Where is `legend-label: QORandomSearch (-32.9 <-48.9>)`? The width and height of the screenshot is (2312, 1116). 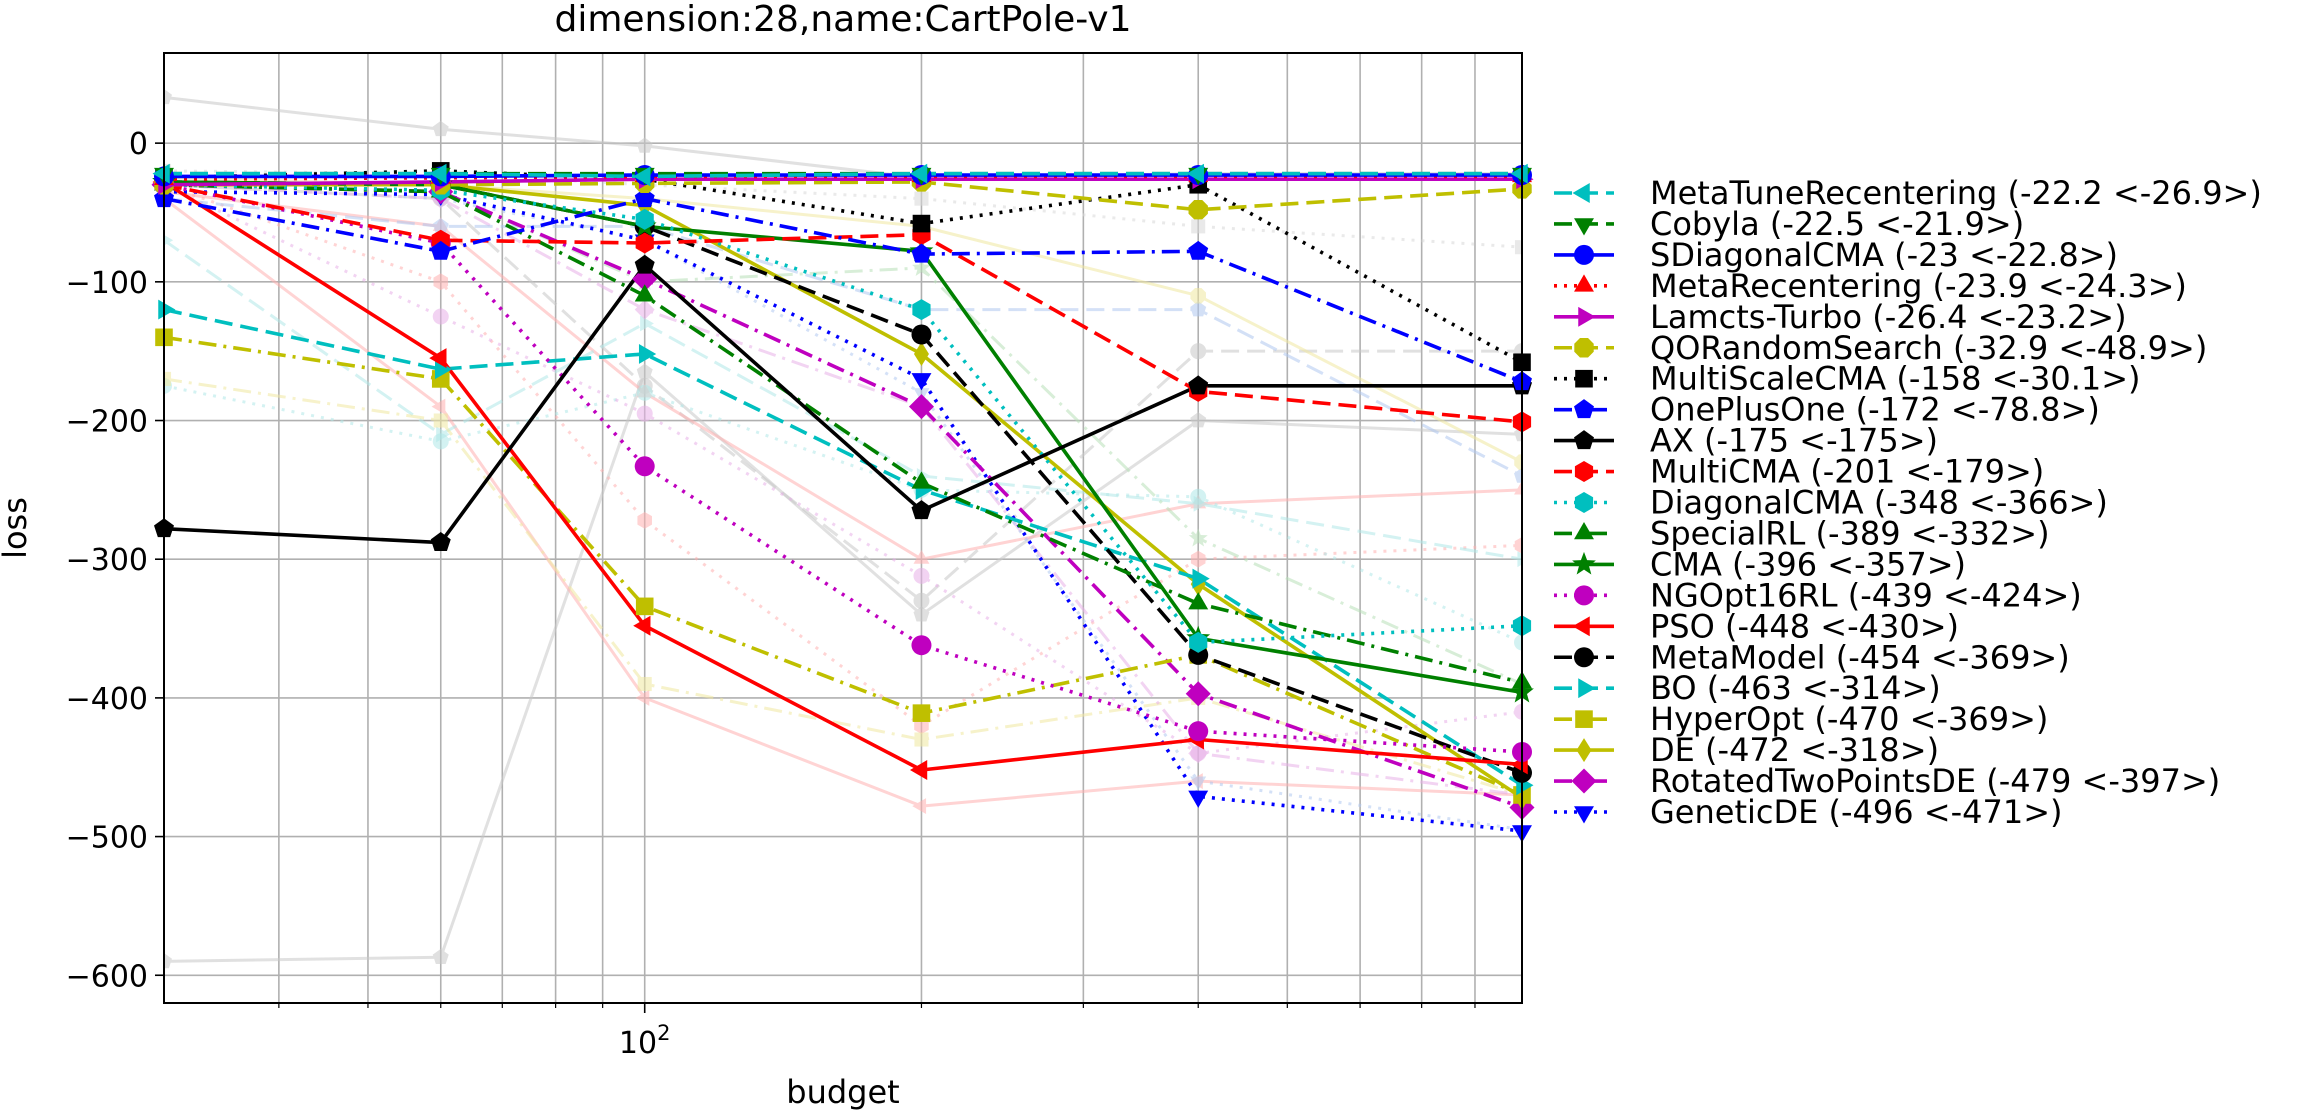 legend-label: QORandomSearch (-32.9 <-48.9>) is located at coordinates (1928, 348).